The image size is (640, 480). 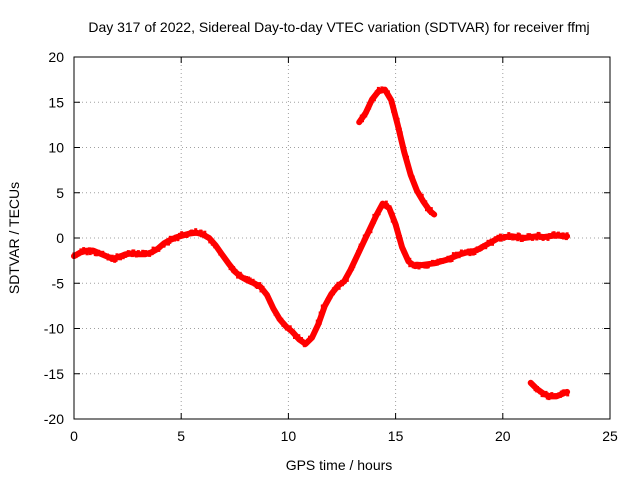 What do you see at coordinates (54, 374) in the screenshot?
I see `y-tick-label: -15` at bounding box center [54, 374].